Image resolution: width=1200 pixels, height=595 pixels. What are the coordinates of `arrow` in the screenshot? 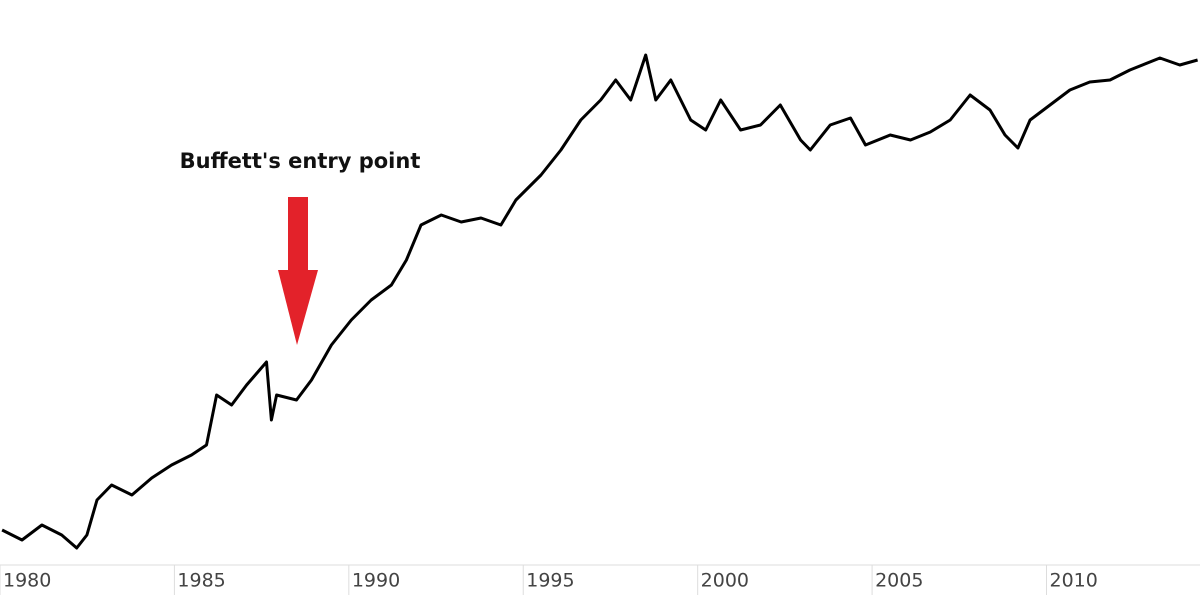 It's located at (298, 271).